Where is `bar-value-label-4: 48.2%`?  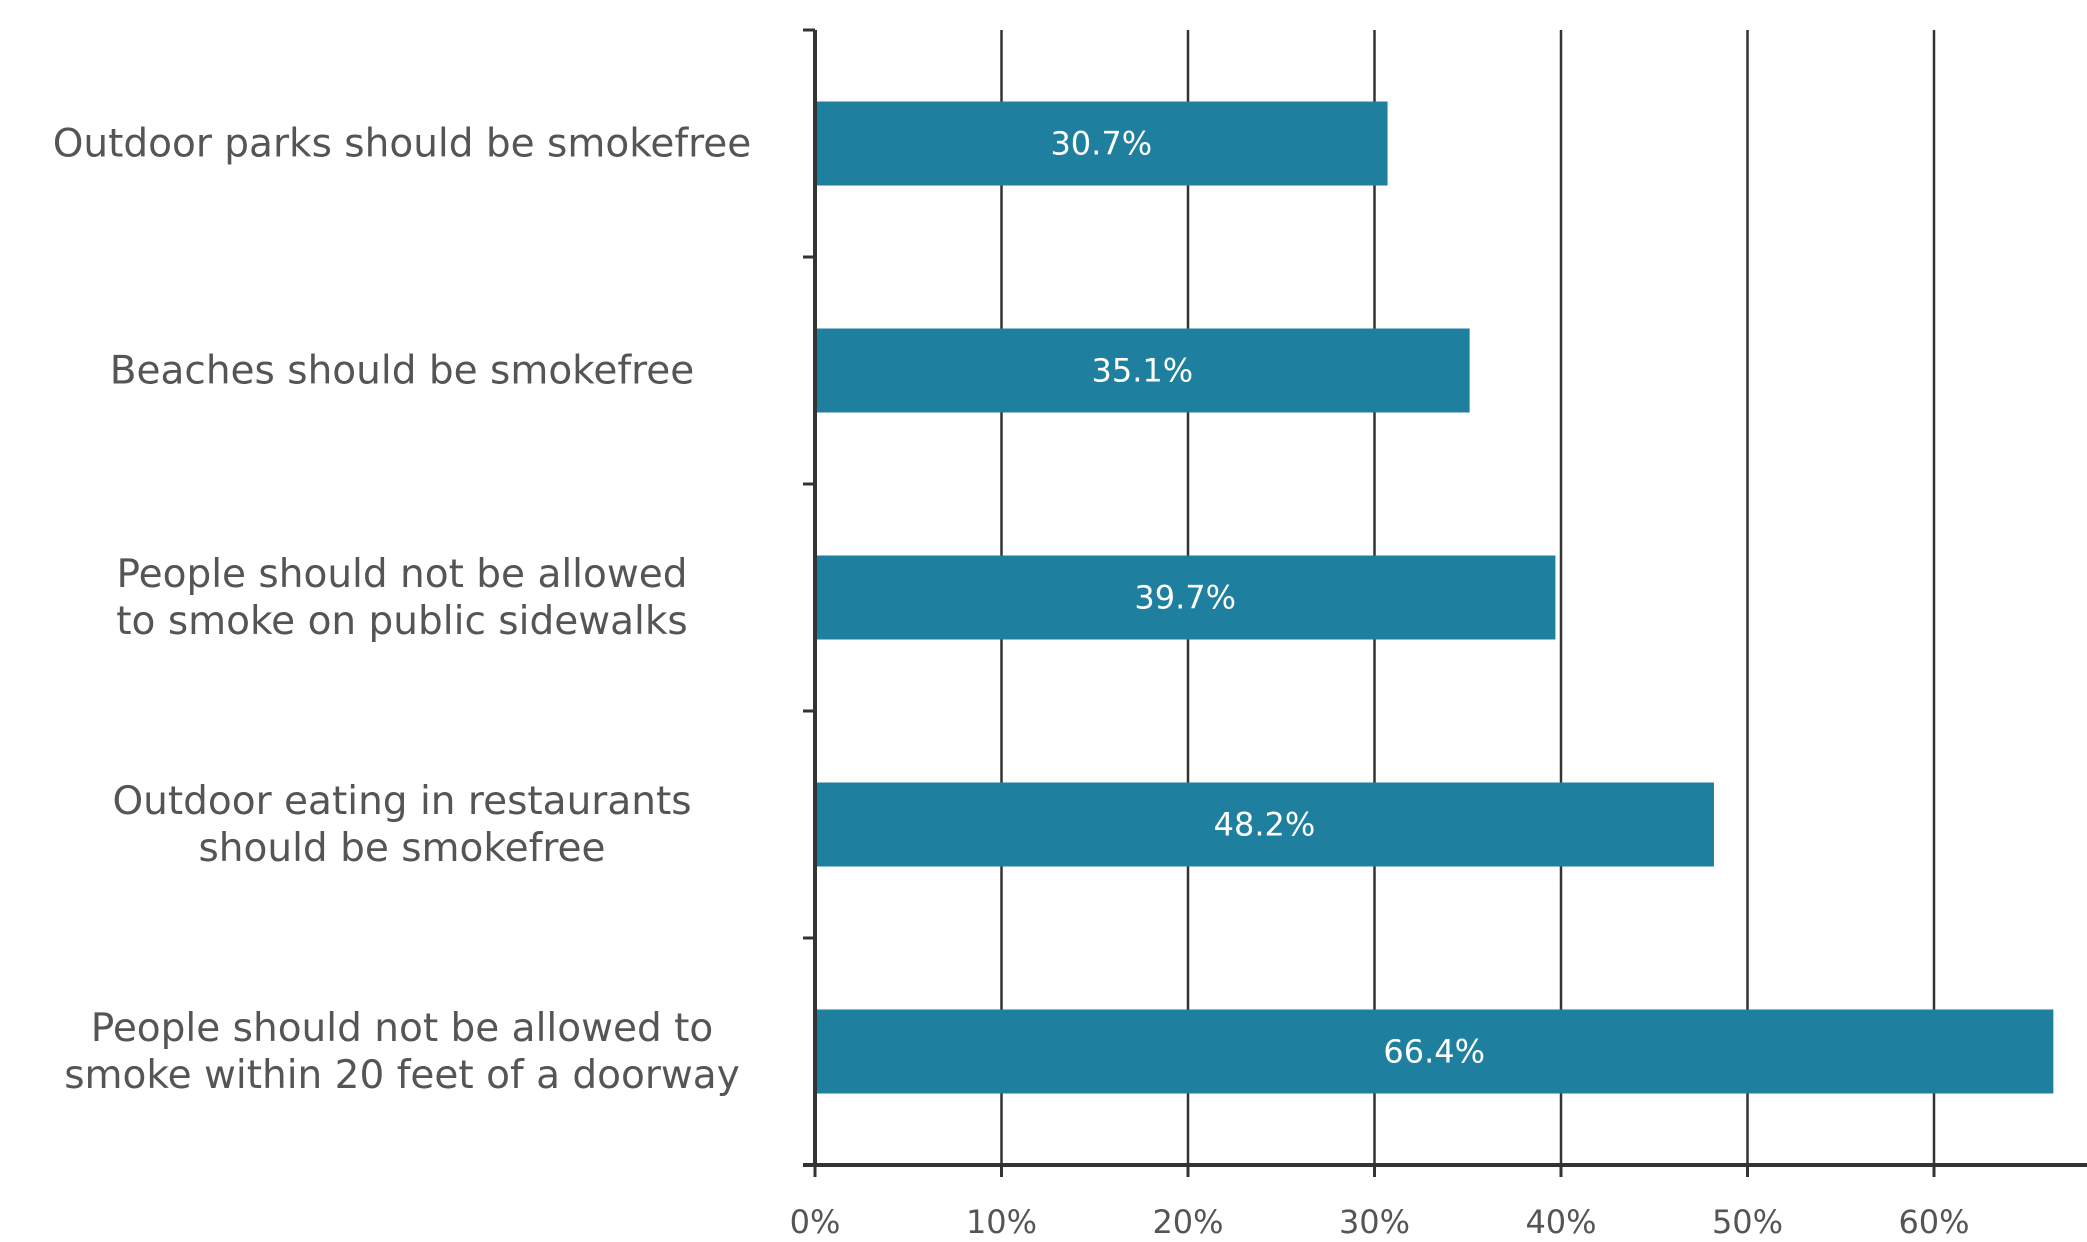 bar-value-label-4: 48.2% is located at coordinates (1265, 825).